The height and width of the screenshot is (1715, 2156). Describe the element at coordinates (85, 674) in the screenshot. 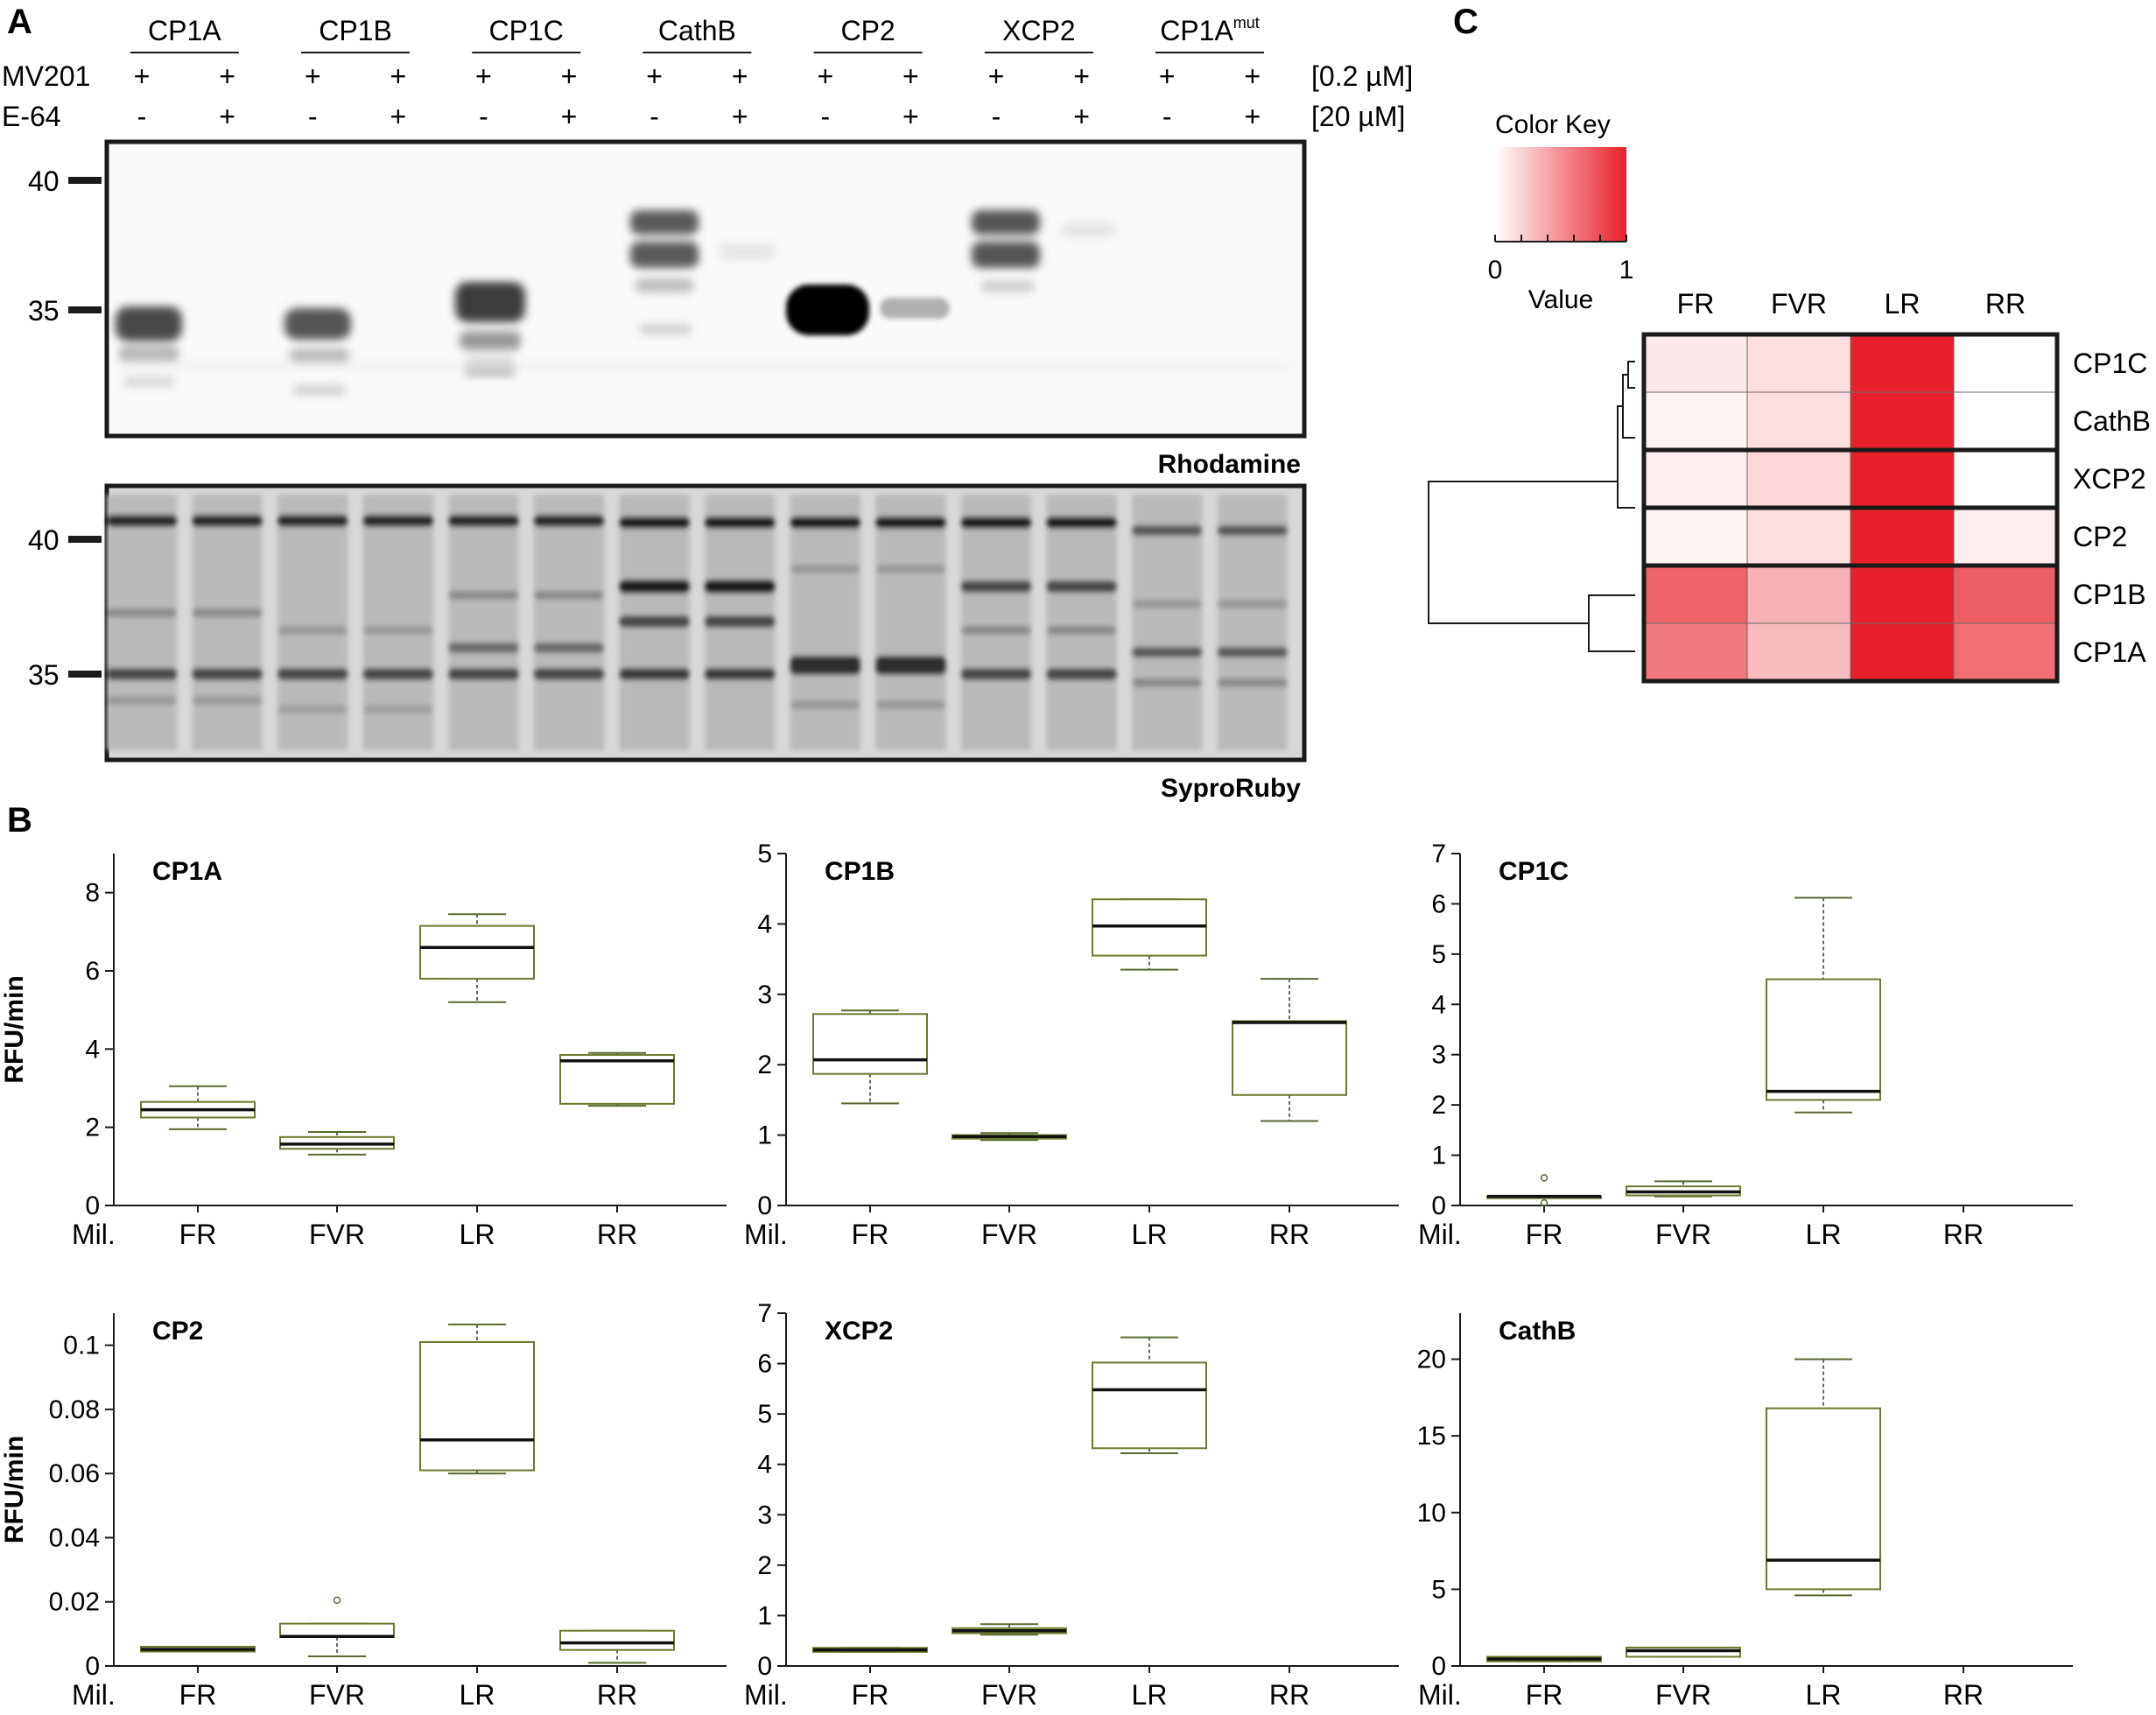

I see `mw-35-bottom-tick` at that location.